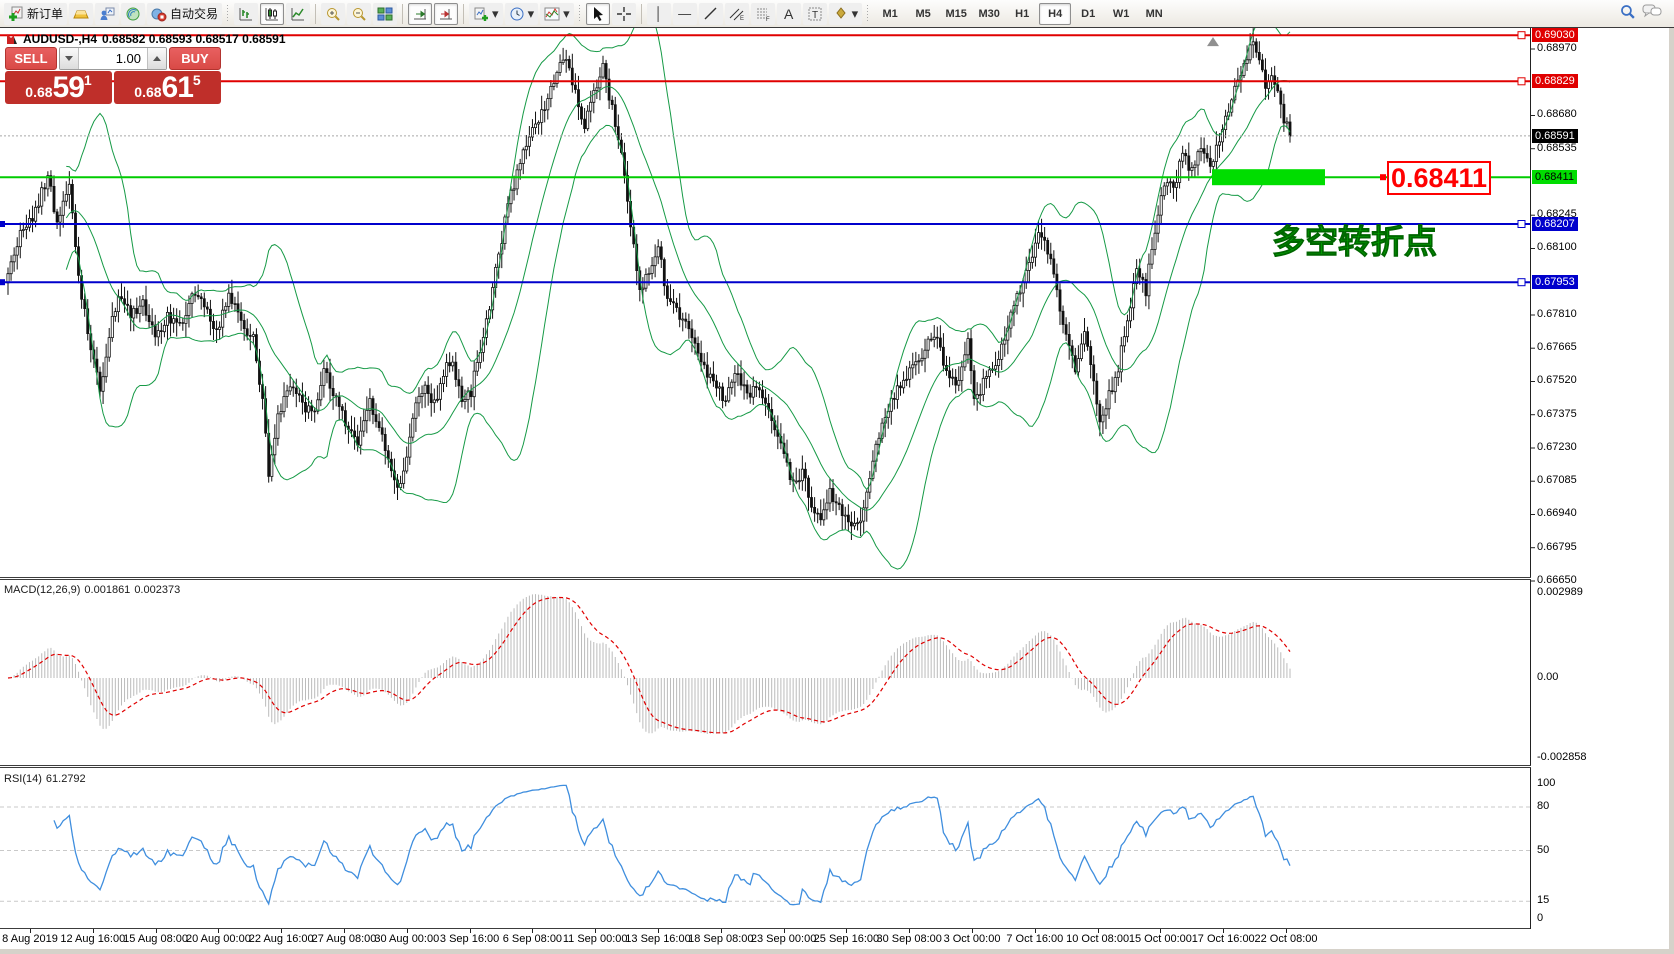  I want to click on rsi-tick-label: 100, so click(1546, 783).